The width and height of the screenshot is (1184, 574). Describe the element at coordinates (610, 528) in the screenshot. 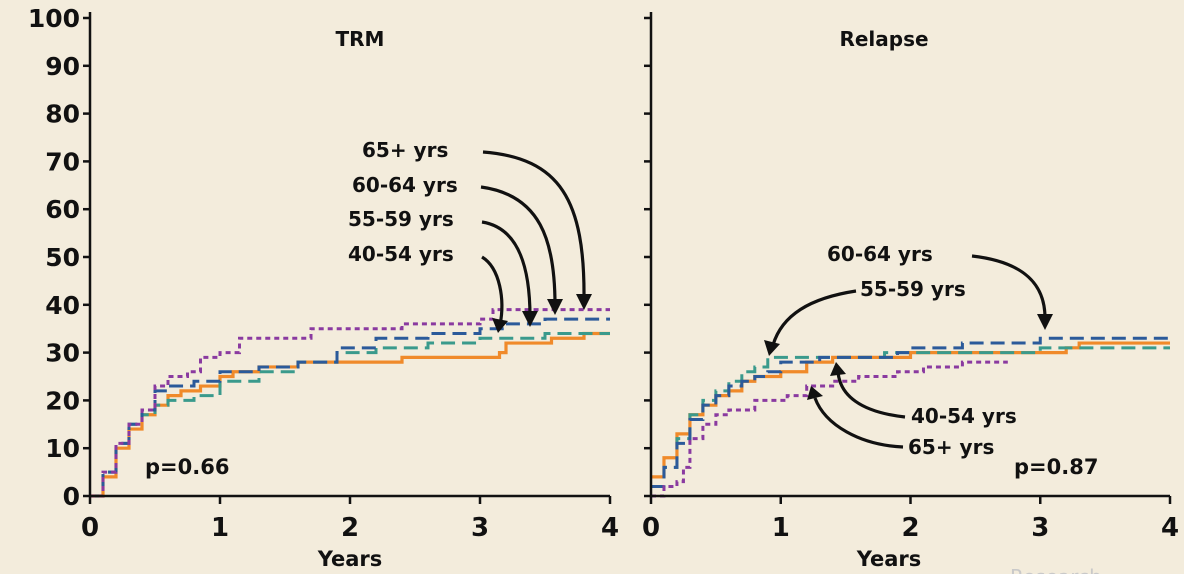

I see `x-tick-label-trm: 4` at that location.